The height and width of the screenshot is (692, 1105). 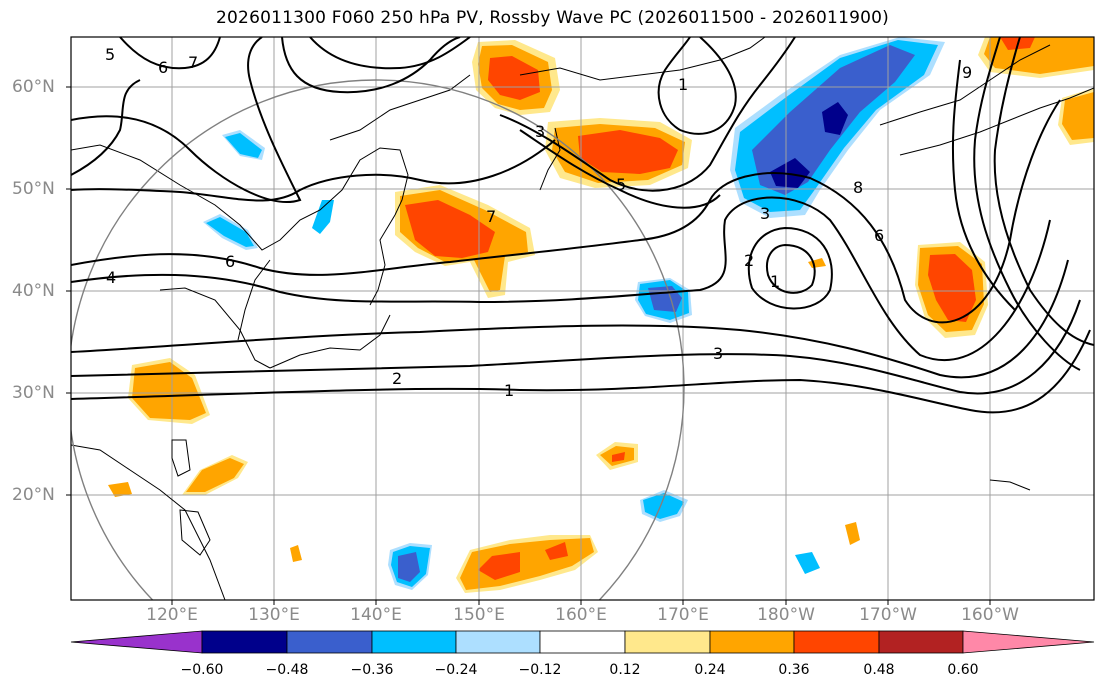 What do you see at coordinates (540, 670) in the screenshot?
I see `colorbar-tick-neg012: −0.12` at bounding box center [540, 670].